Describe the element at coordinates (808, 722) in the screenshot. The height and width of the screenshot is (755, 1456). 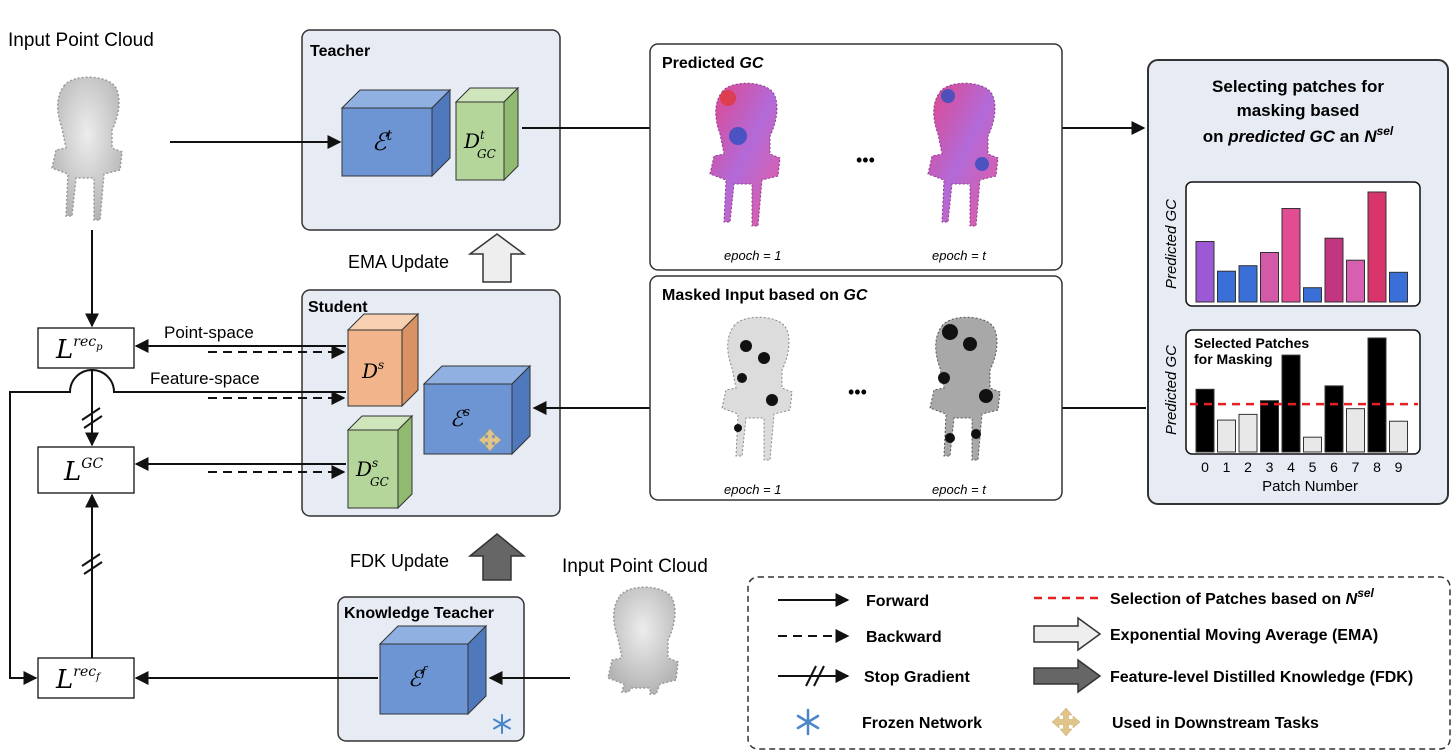
I see `legend-snowflake-icon` at that location.